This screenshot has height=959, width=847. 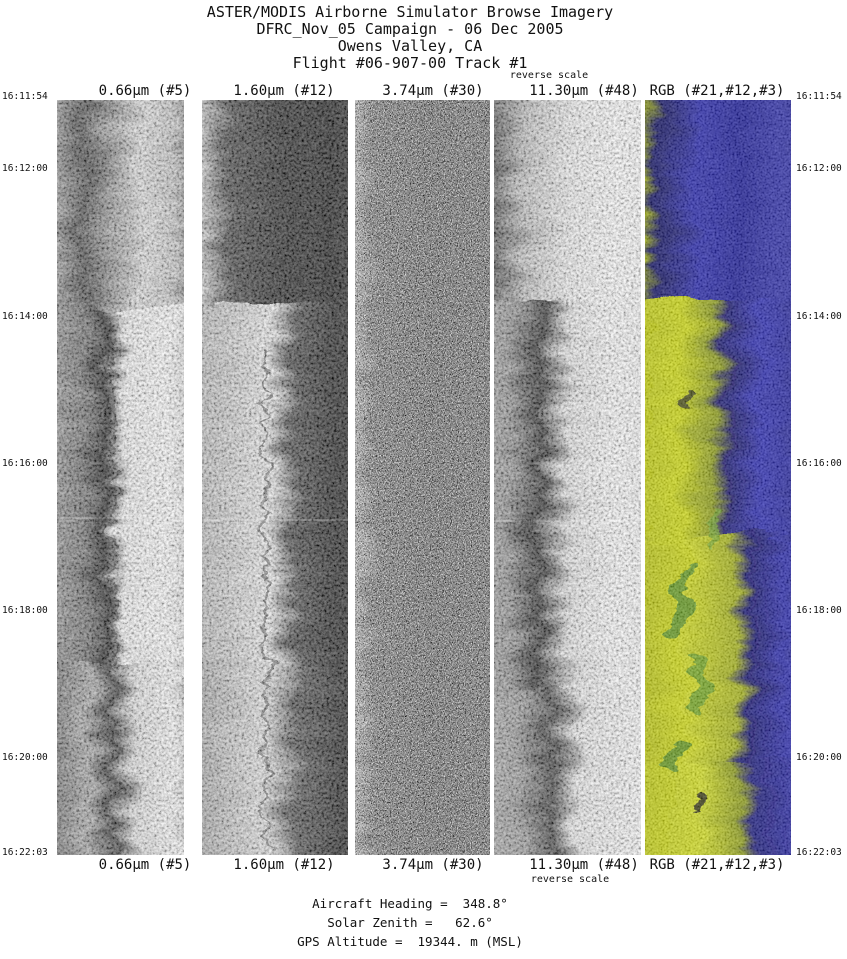 What do you see at coordinates (819, 96) in the screenshot?
I see `time-label-right-1: 16:11:54` at bounding box center [819, 96].